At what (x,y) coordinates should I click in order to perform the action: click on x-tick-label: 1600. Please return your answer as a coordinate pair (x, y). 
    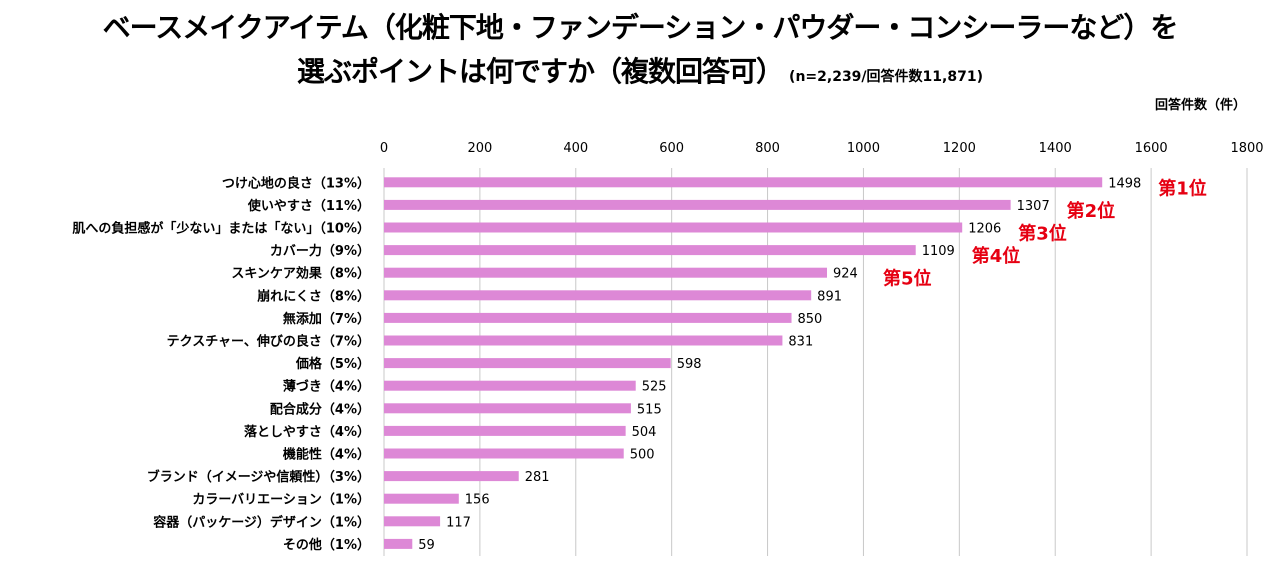
    Looking at the image, I should click on (1151, 148).